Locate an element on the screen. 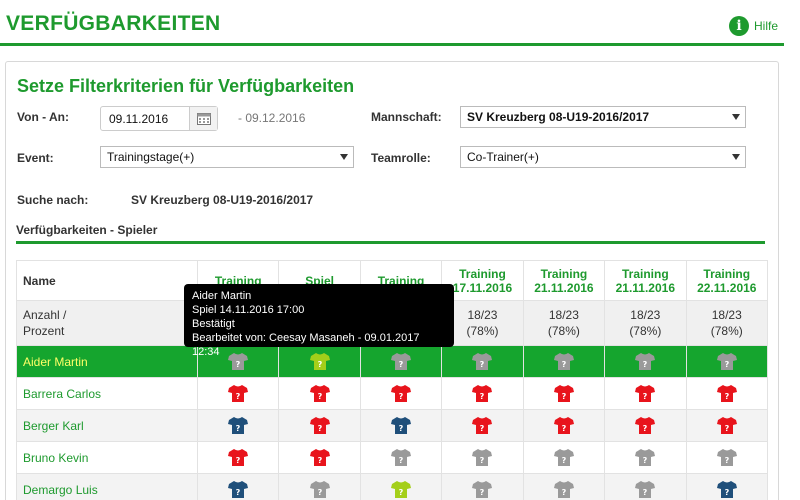  mannschaft-select: SV Kreuzberg 08-U19-2016/2017 is located at coordinates (603, 117).